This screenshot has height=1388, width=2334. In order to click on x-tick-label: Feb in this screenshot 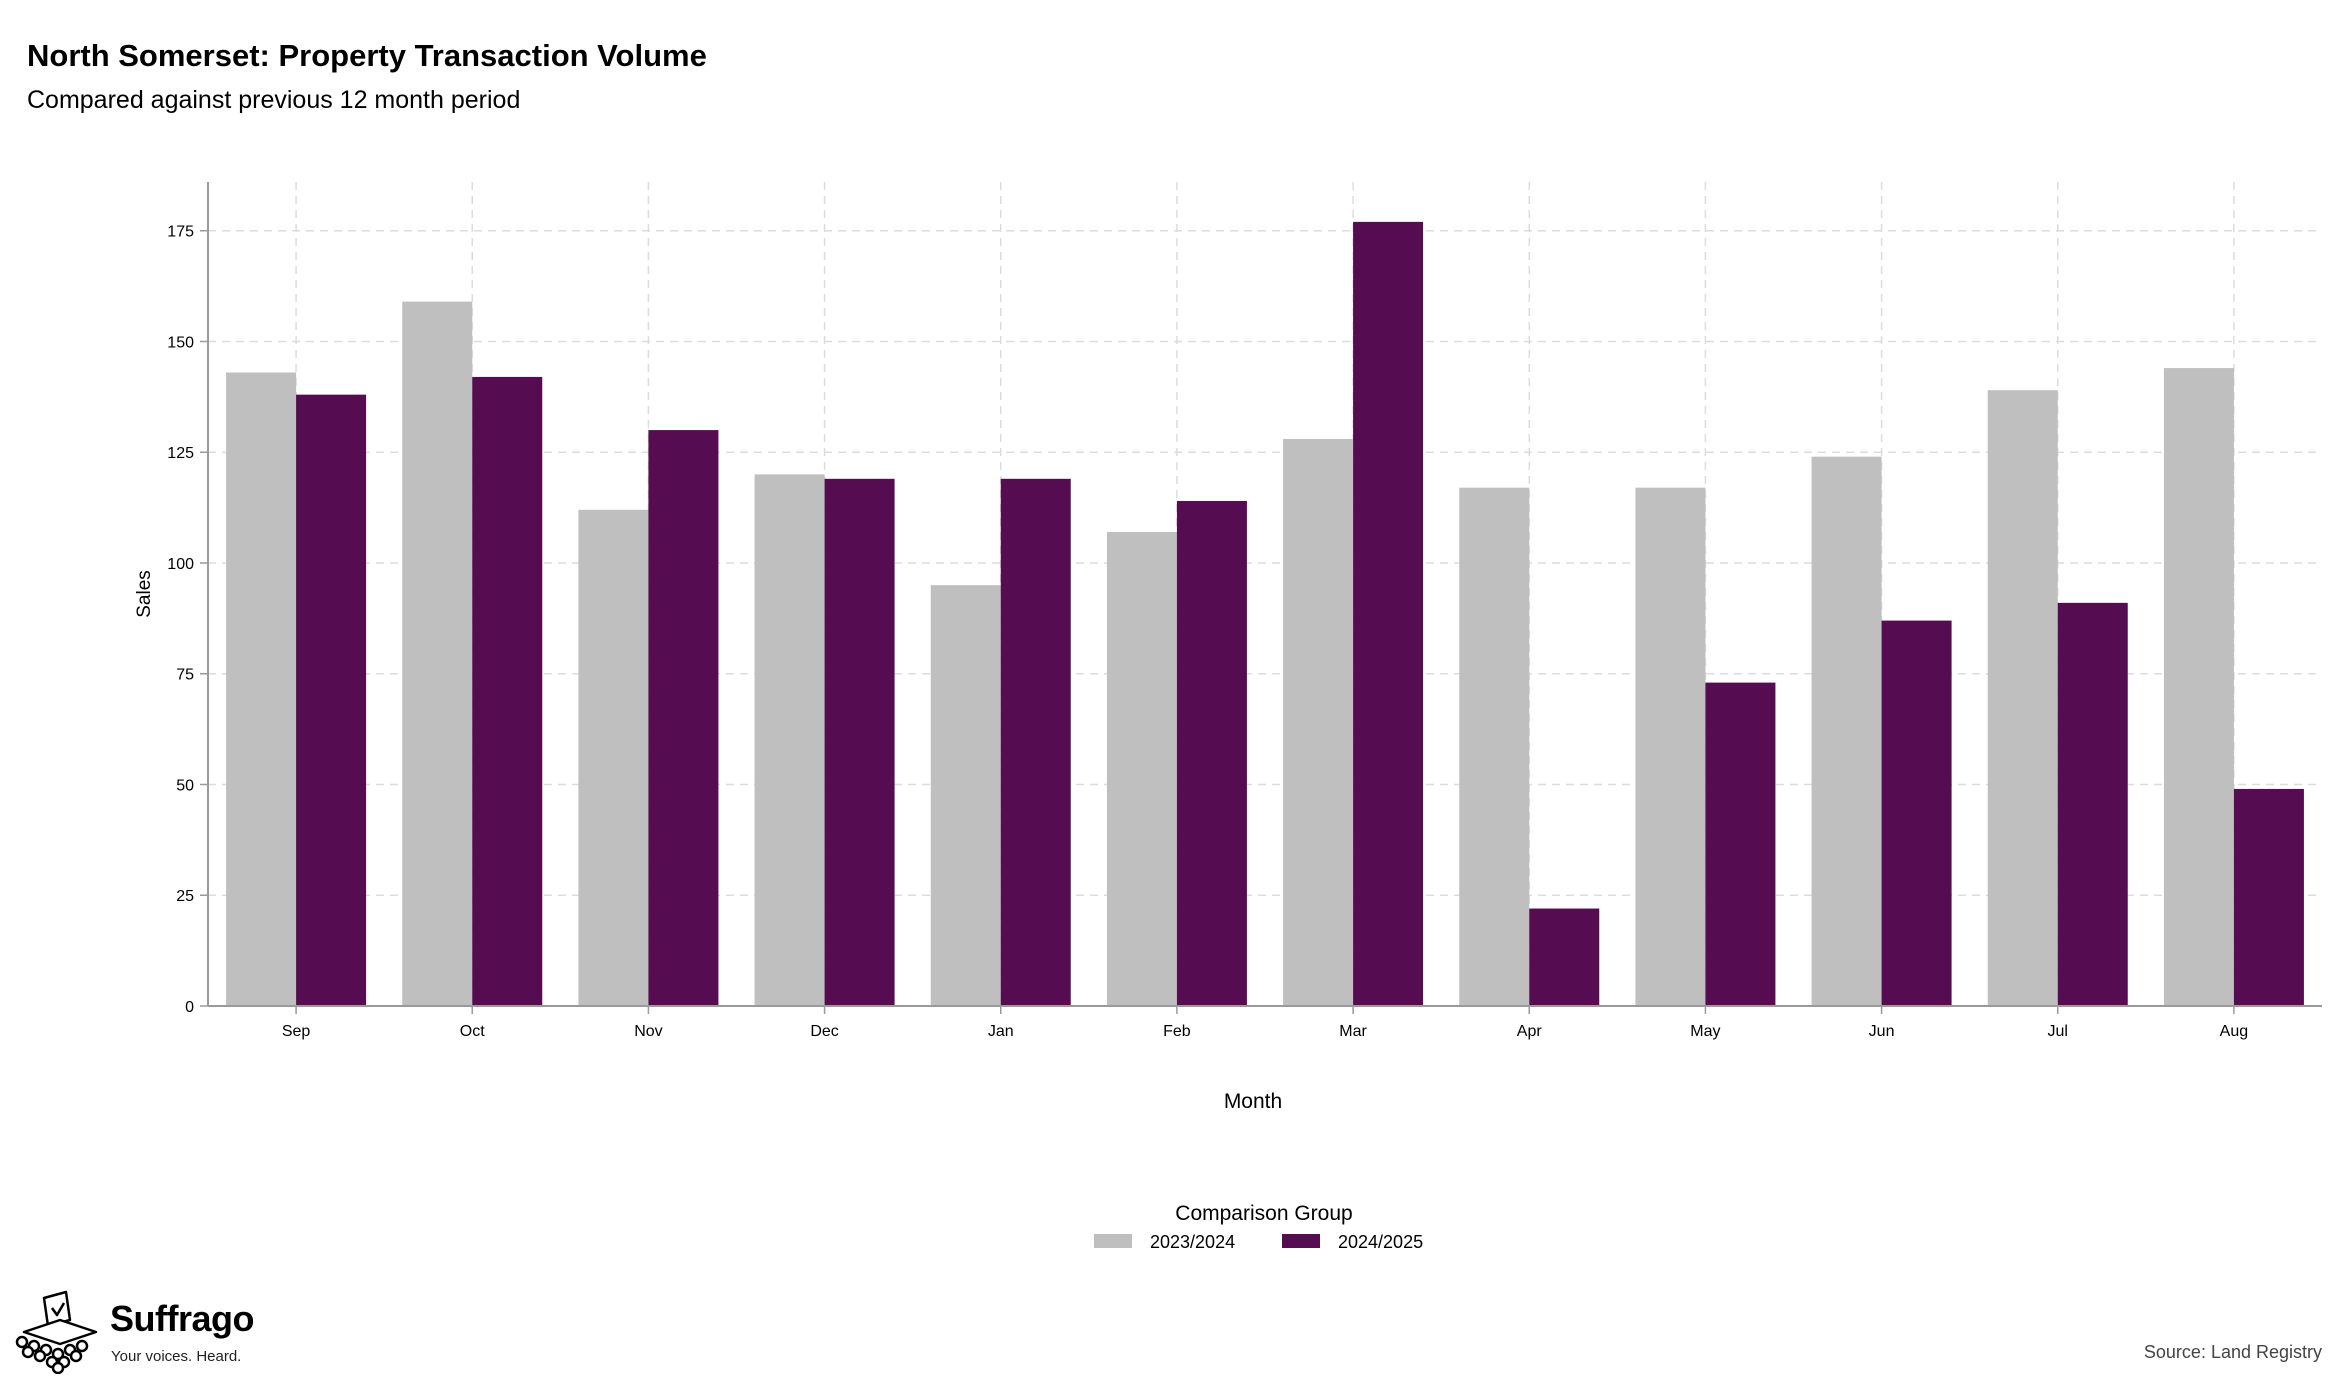, I will do `click(1177, 1031)`.